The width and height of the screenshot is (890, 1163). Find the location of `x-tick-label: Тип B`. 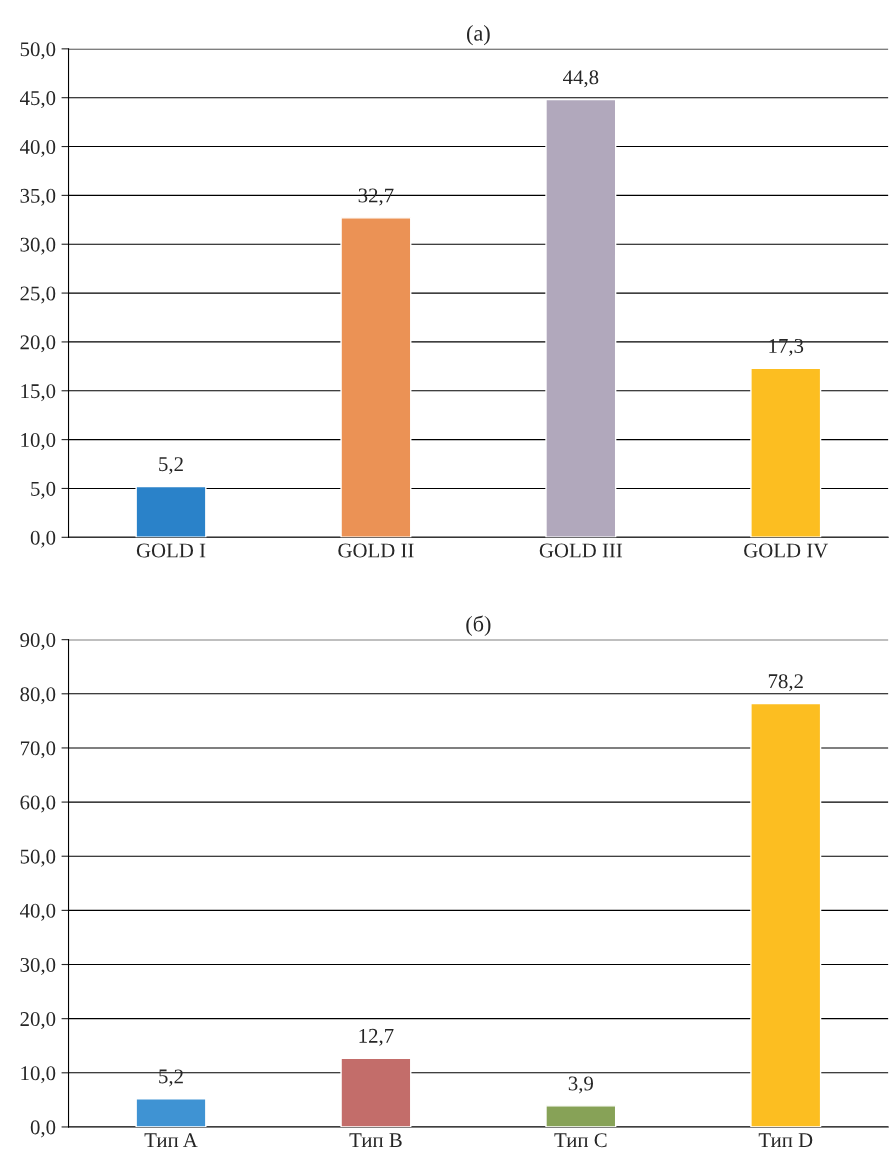

x-tick-label: Тип B is located at coordinates (375, 1140).